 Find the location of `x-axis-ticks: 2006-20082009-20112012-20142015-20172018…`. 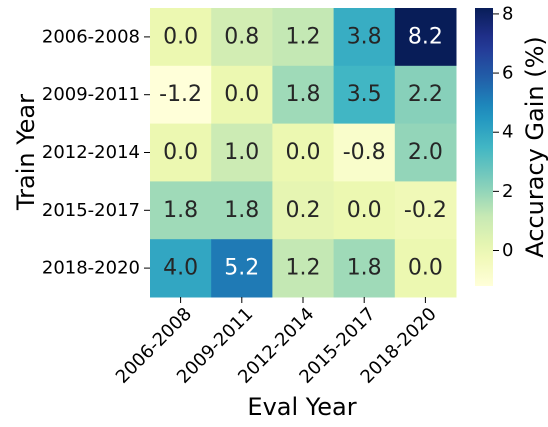

x-axis-ticks: 2006-20082009-20112012-20142015-20172018… is located at coordinates (276, 342).